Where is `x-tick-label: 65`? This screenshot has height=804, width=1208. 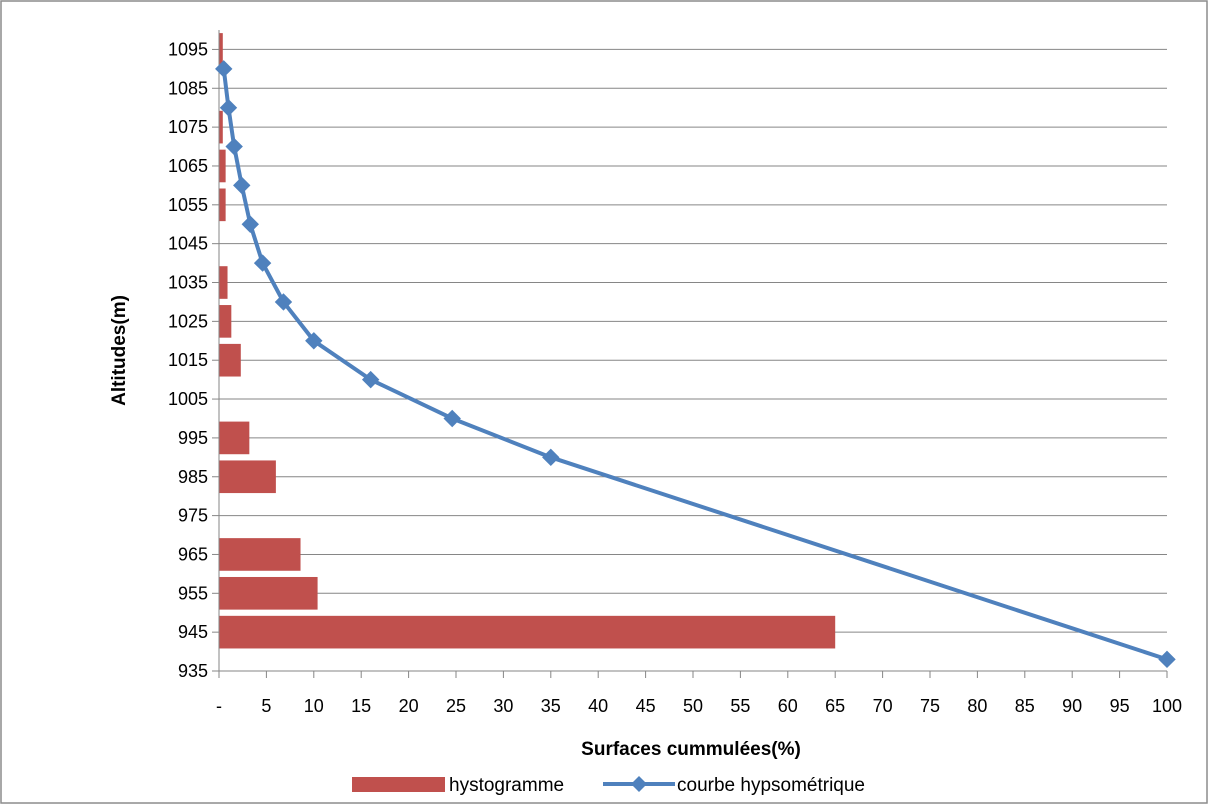 x-tick-label: 65 is located at coordinates (835, 706).